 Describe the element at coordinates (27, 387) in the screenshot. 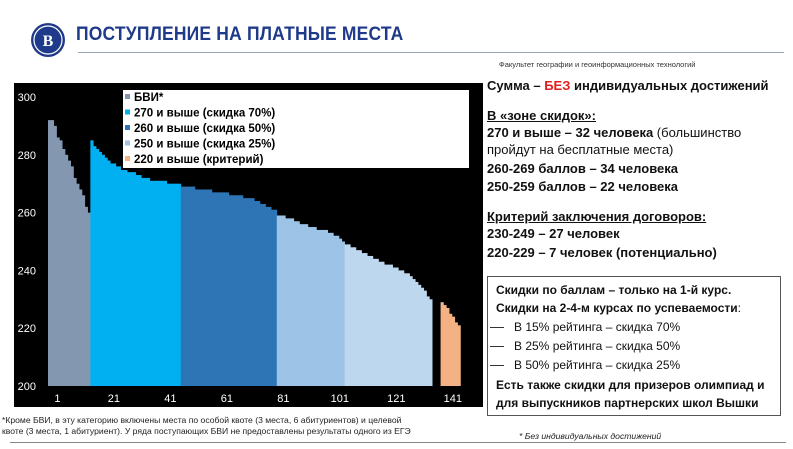

I see `y-tick-label: 200` at that location.